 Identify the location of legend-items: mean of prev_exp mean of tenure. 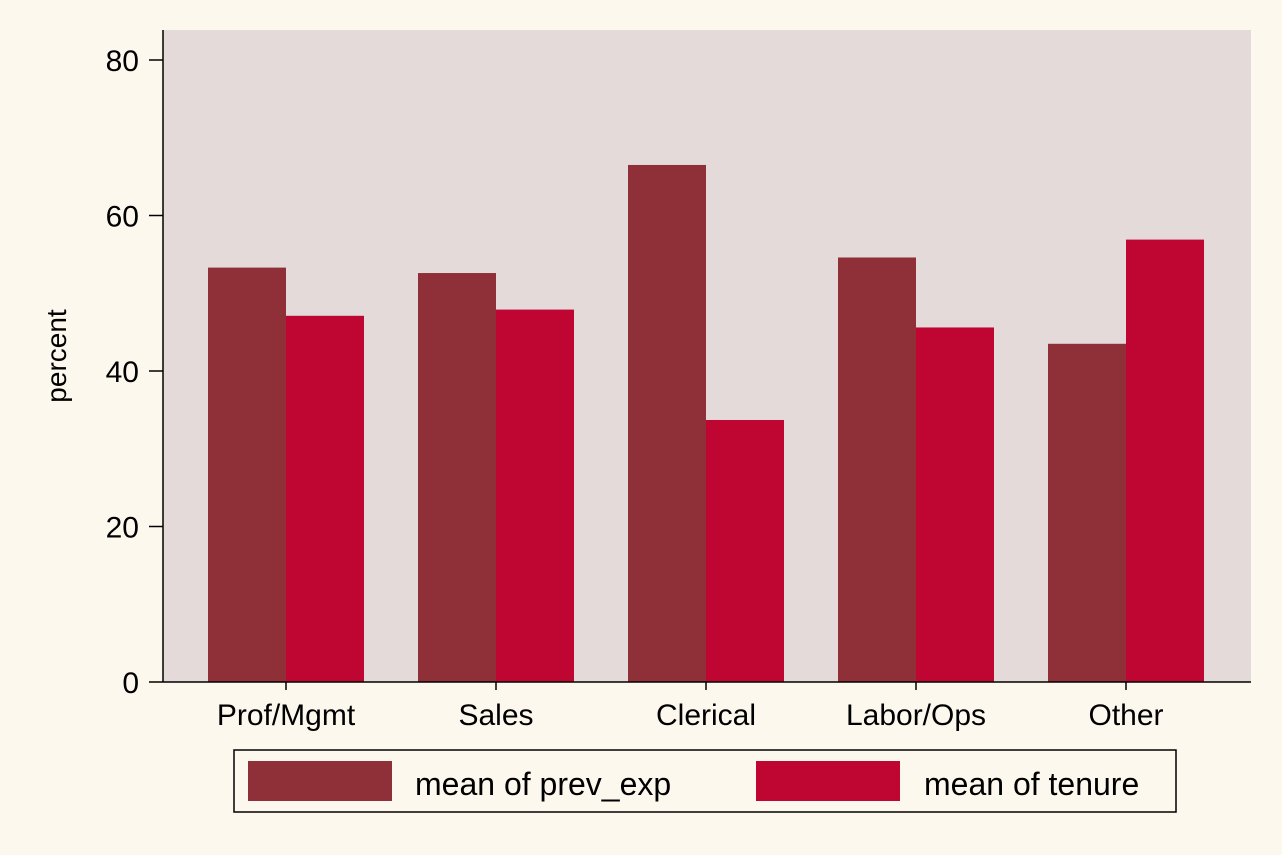
(693, 781).